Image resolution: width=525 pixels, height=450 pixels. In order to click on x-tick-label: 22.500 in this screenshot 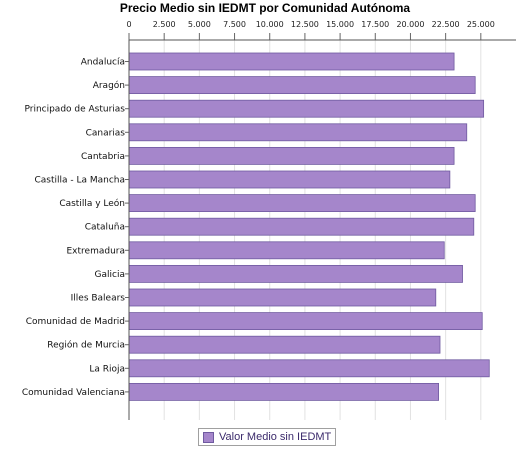, I will do `click(446, 24)`.